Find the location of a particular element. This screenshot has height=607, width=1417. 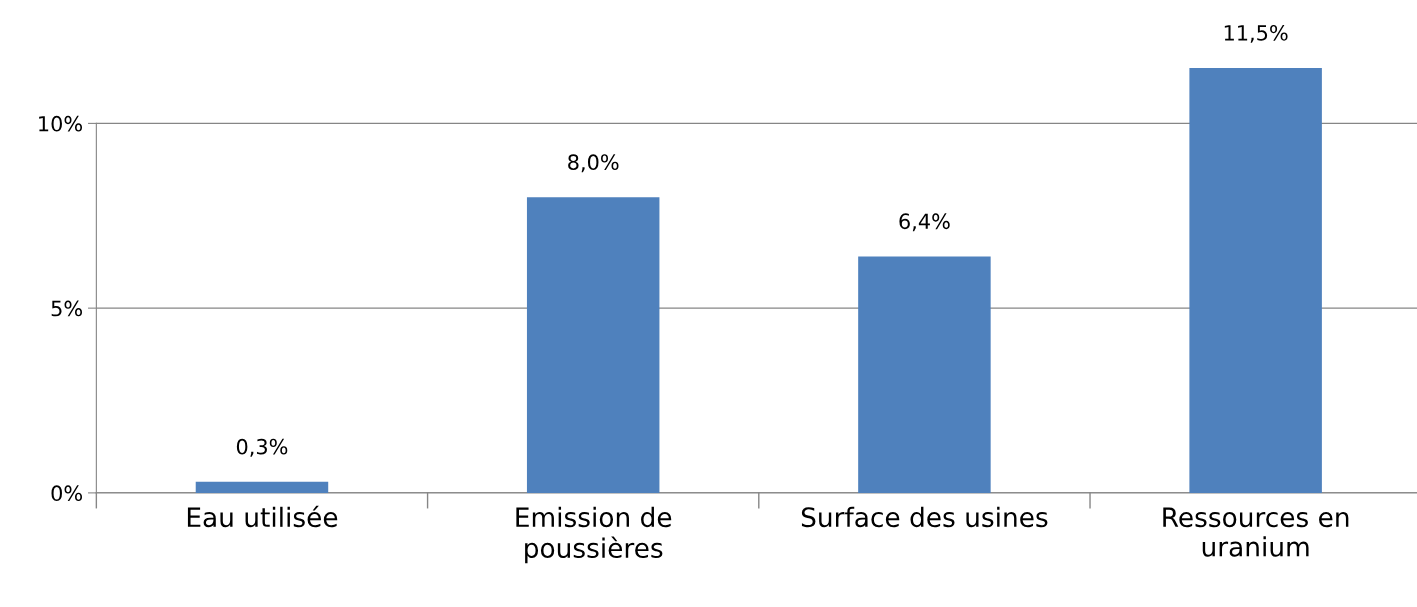

x-tick-label: Emission de poussières is located at coordinates (594, 535).